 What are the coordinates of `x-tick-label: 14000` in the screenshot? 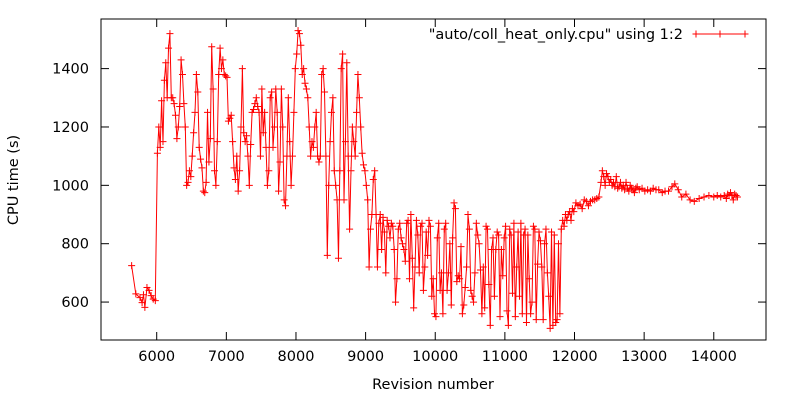 It's located at (714, 357).